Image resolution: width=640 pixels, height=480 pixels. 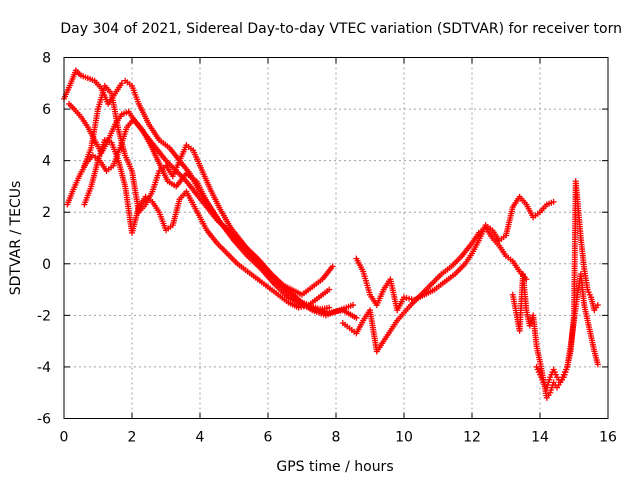 I want to click on y-tick-label: 6, so click(x=46, y=110).